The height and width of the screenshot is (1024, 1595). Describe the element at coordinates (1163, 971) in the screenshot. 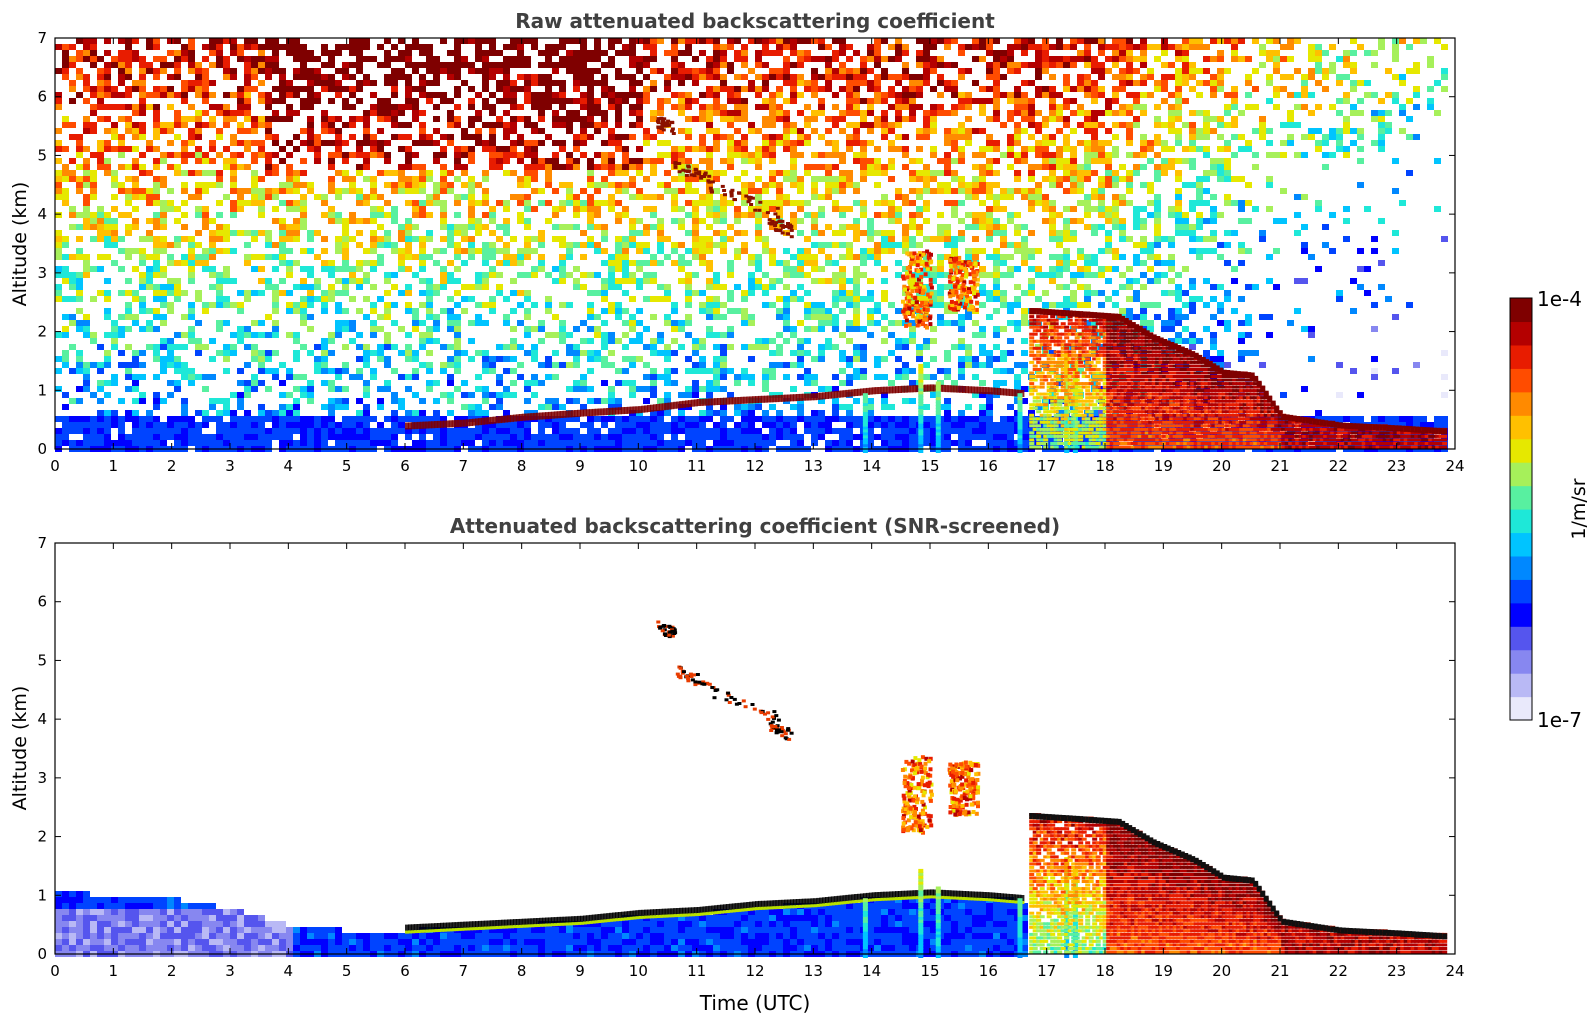

I see `x-tick-label: 19` at that location.